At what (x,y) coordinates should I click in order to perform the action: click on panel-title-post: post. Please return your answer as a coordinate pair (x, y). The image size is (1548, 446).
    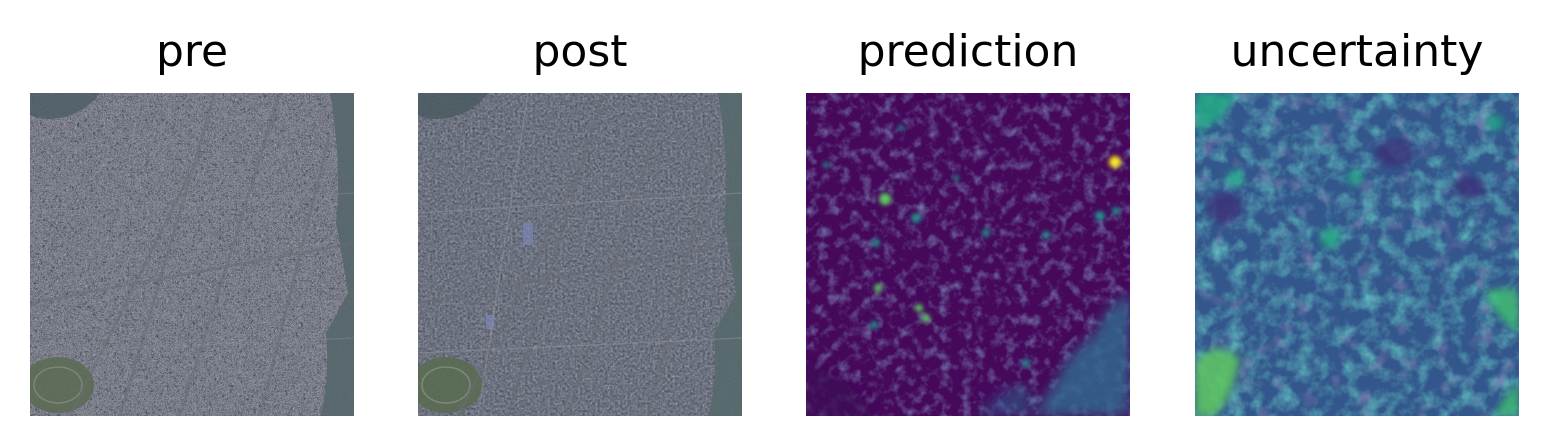
    Looking at the image, I should click on (580, 52).